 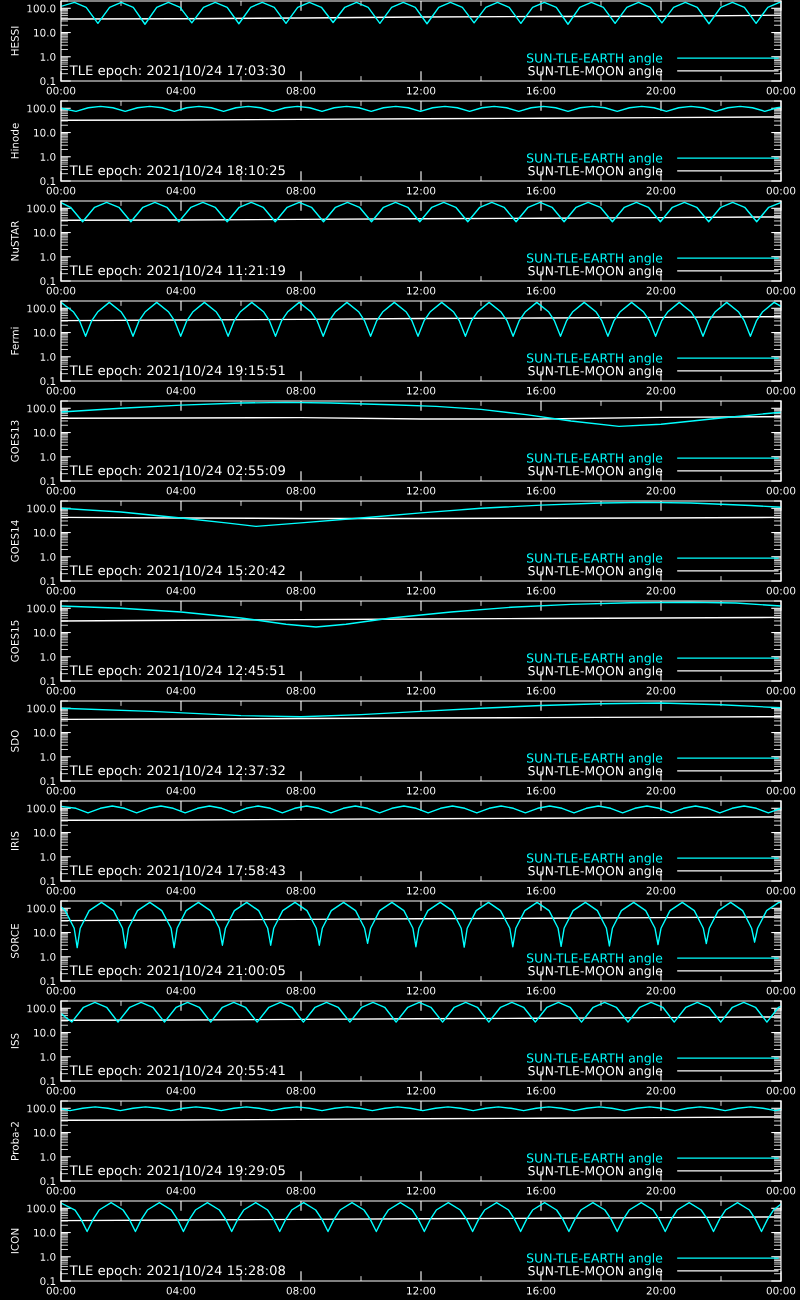 What do you see at coordinates (177, 471) in the screenshot?
I see `annotation: TLE epoch: 2021/10/24 02:55:09` at bounding box center [177, 471].